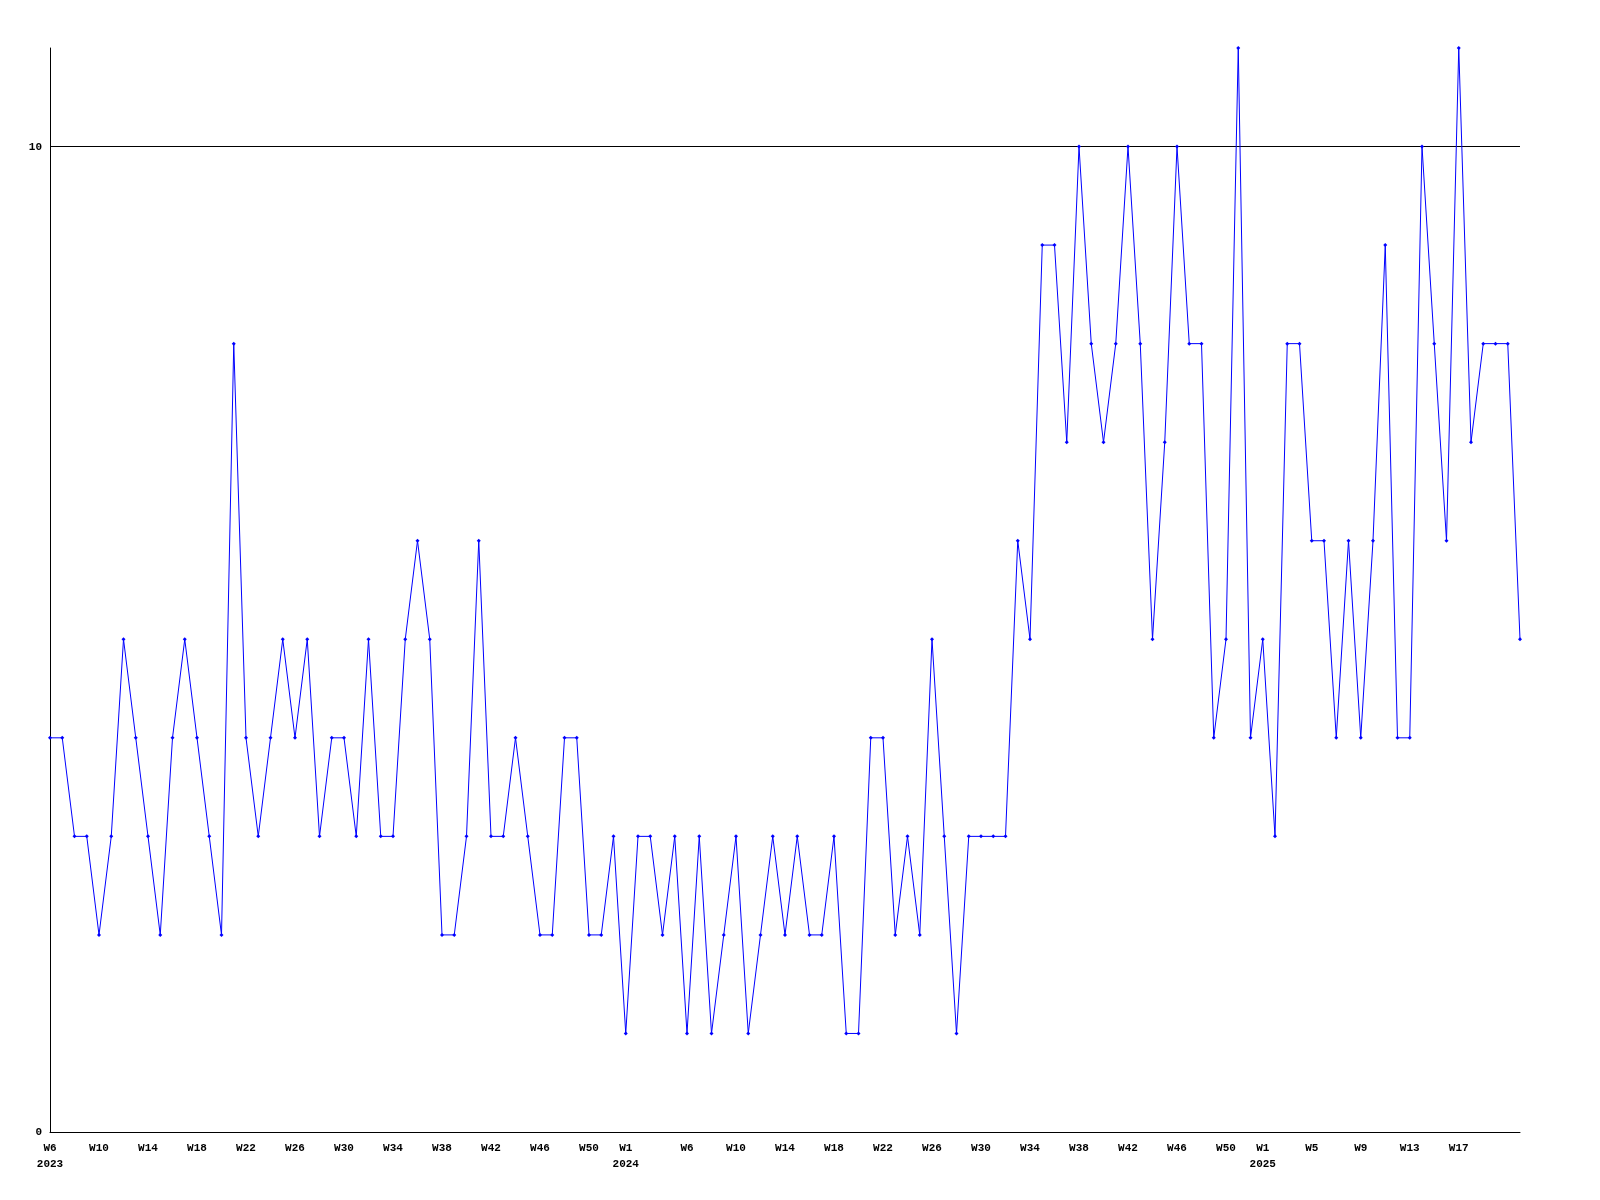 The height and width of the screenshot is (1200, 1600). What do you see at coordinates (1263, 1156) in the screenshot?
I see `x-tick-label: W1 2025` at bounding box center [1263, 1156].